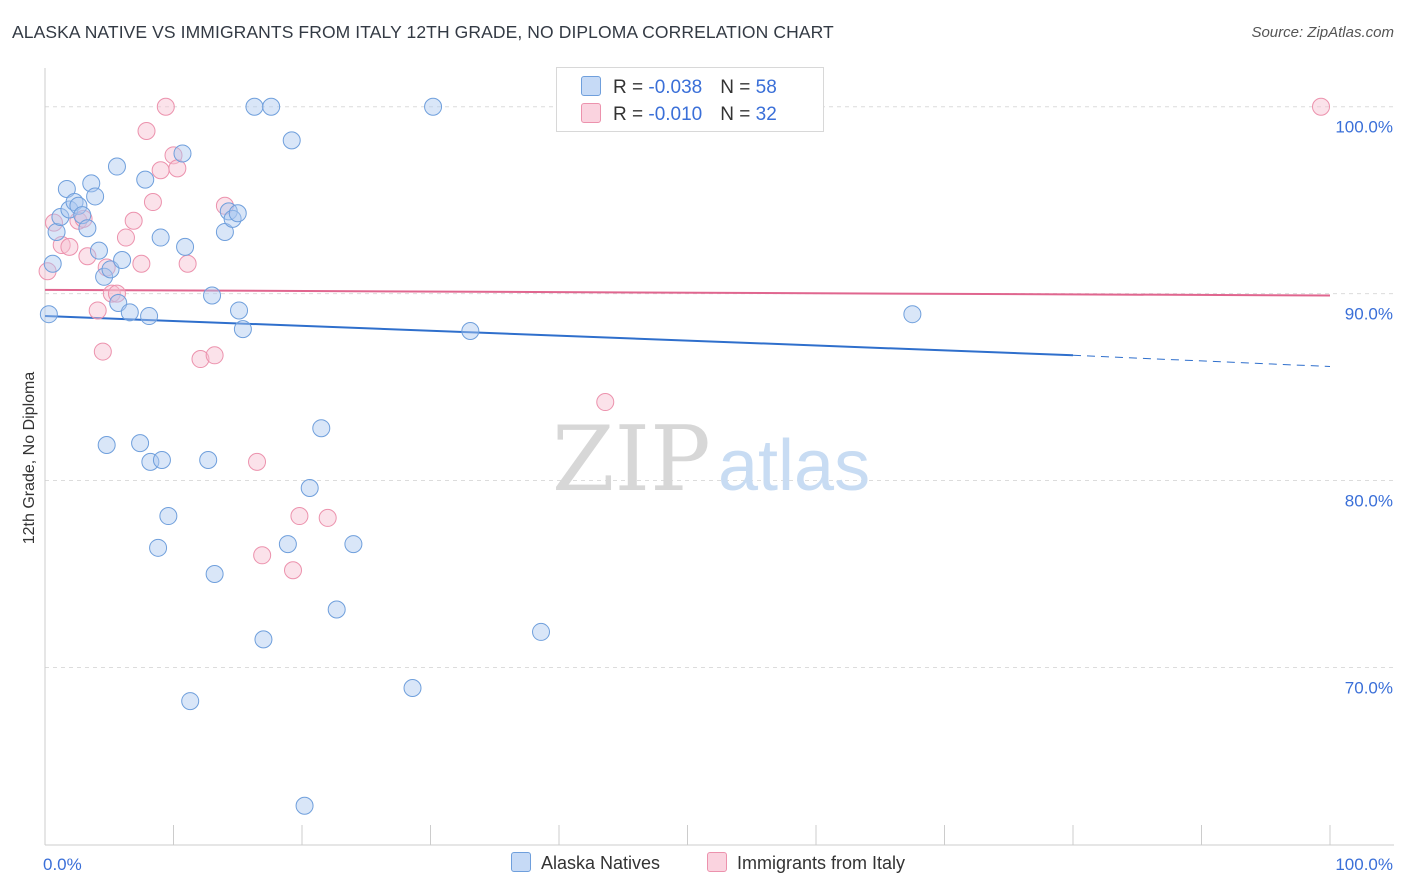 The height and width of the screenshot is (892, 1406). What do you see at coordinates (631, 459) in the screenshot?
I see `watermark-zip: ZIP` at bounding box center [631, 459].